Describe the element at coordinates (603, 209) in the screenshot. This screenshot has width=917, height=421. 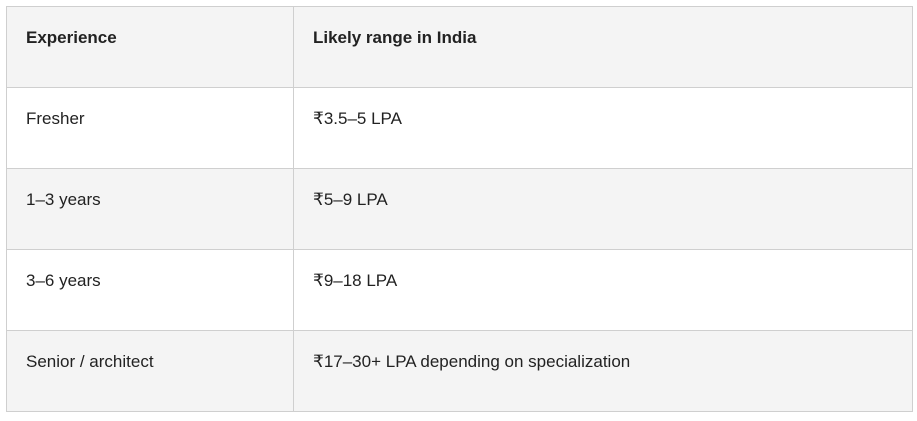
I see `cell: ₹5–9 LPA` at that location.